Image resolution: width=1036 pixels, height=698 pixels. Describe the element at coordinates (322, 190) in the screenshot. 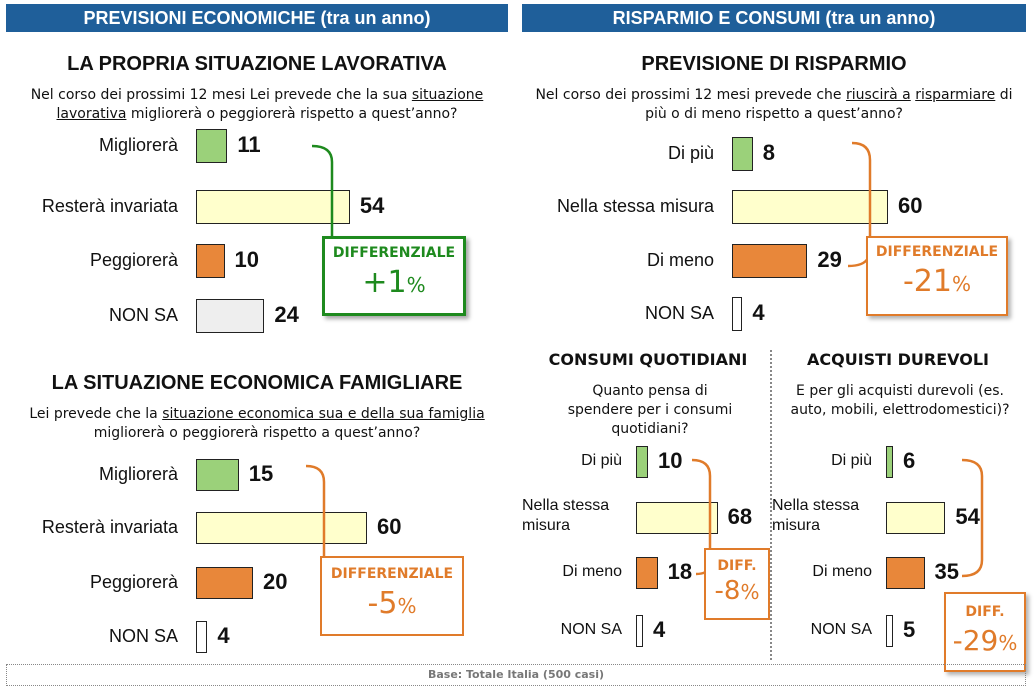

I see `bracket-lavoro` at that location.